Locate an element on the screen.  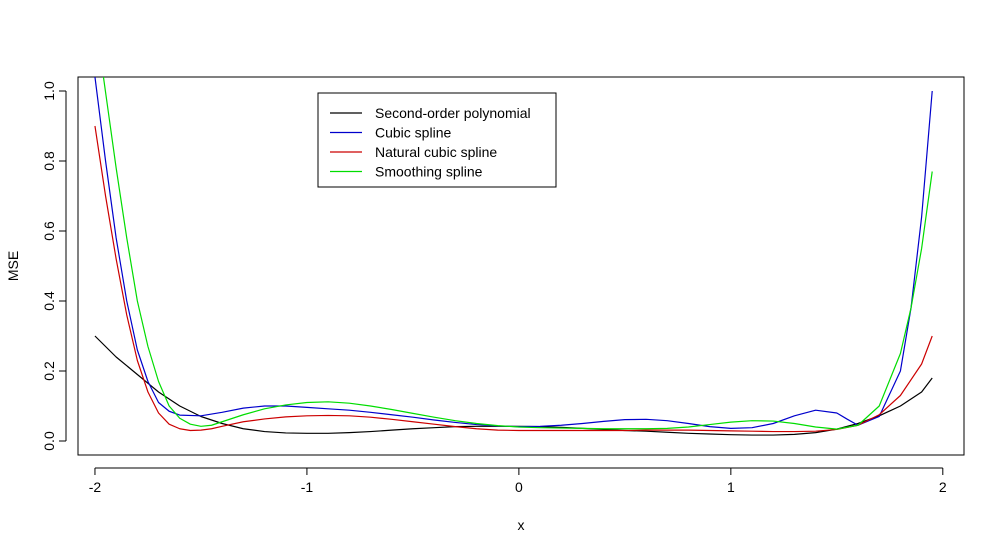
y-tick-label-0: 0.0 is located at coordinates (49, 441).